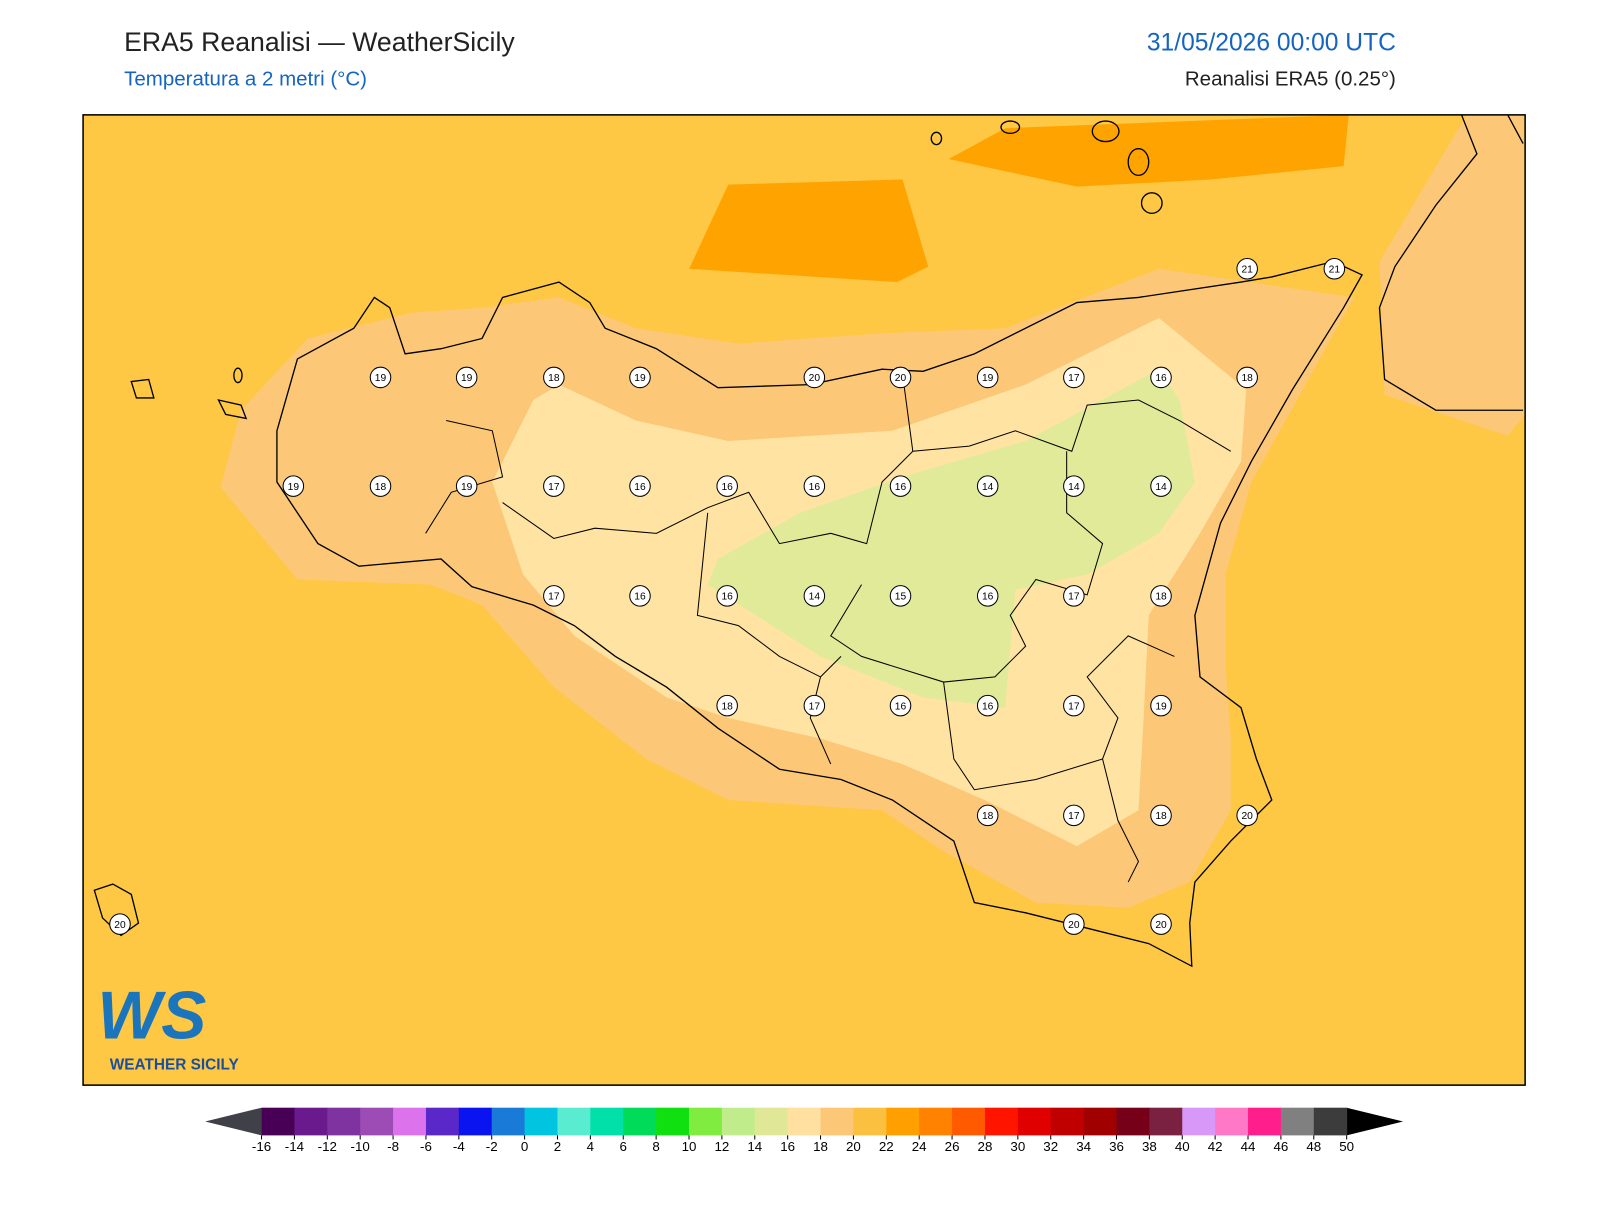  Describe the element at coordinates (459, 1146) in the screenshot. I see `colorbar-tick-label: -4` at that location.